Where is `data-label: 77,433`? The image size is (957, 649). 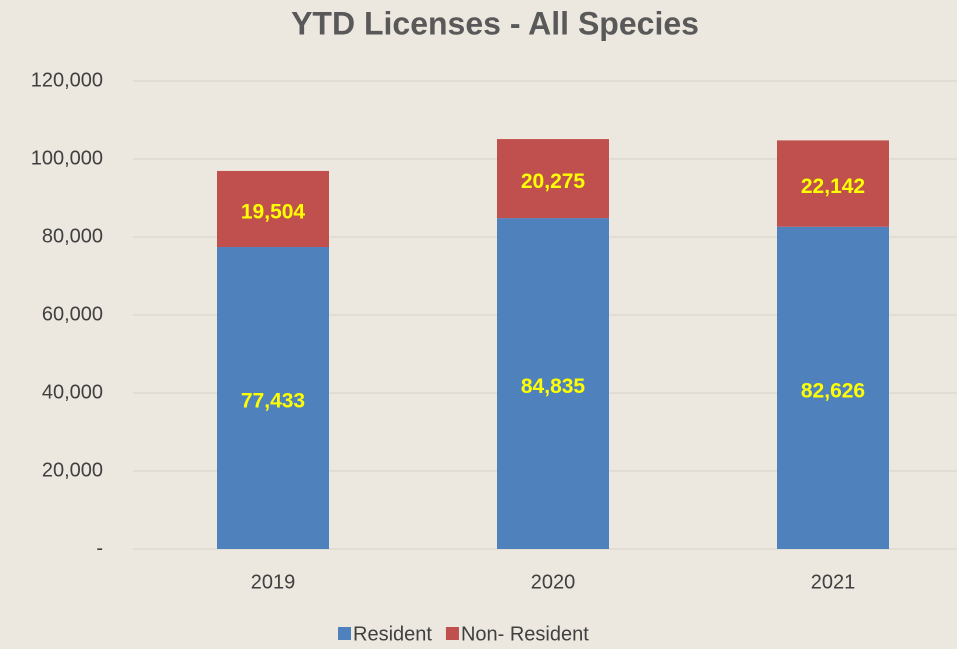 data-label: 77,433 is located at coordinates (273, 401).